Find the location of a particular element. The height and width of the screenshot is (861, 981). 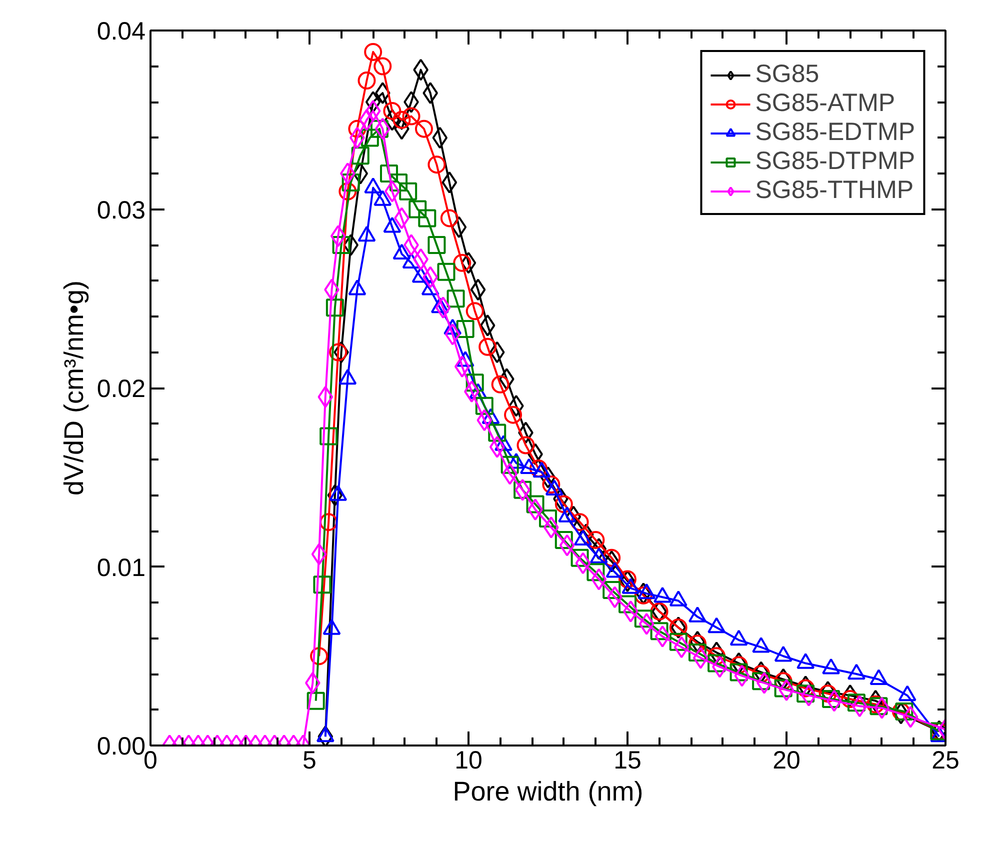

legend-label: SG85-DTPMP is located at coordinates (835, 161).